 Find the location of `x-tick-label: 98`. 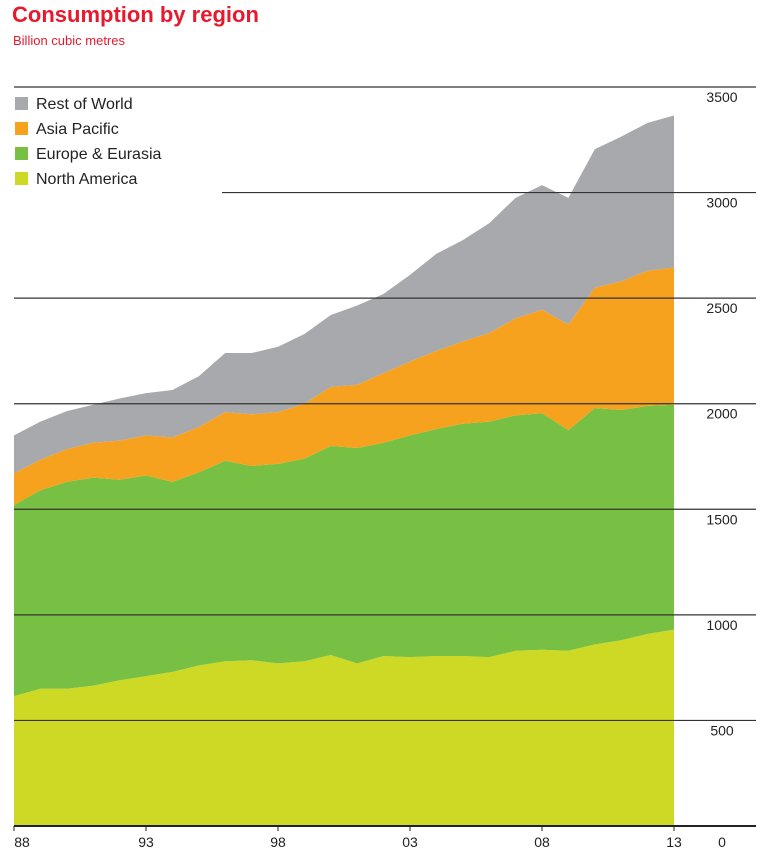

x-tick-label: 98 is located at coordinates (278, 842).